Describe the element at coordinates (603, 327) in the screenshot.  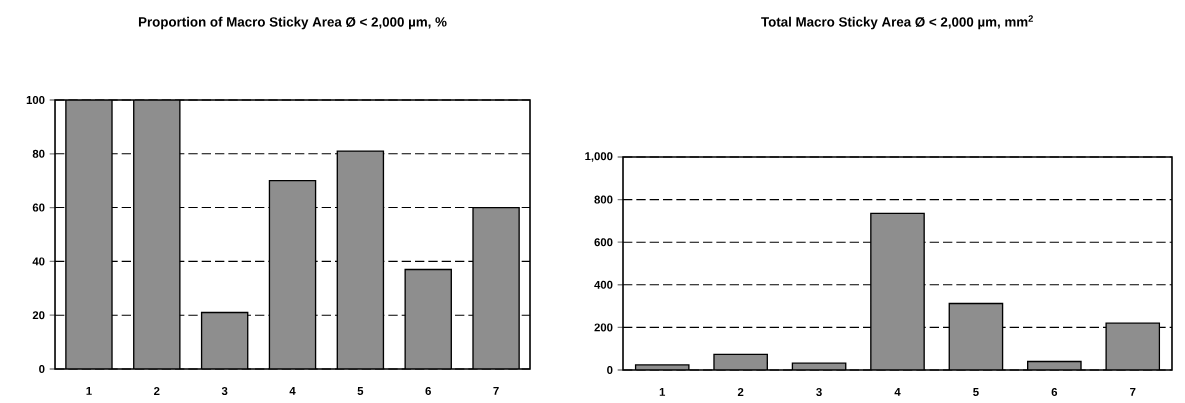
I see `y-tick-label: 200` at that location.